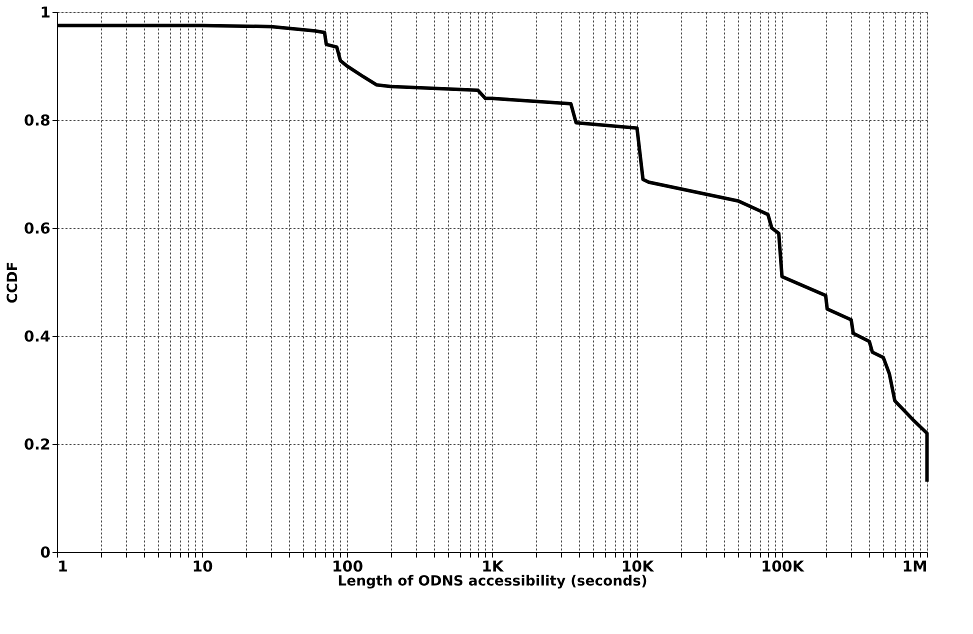 The image size is (973, 634). I want to click on x-tick-label: 1, so click(63, 567).